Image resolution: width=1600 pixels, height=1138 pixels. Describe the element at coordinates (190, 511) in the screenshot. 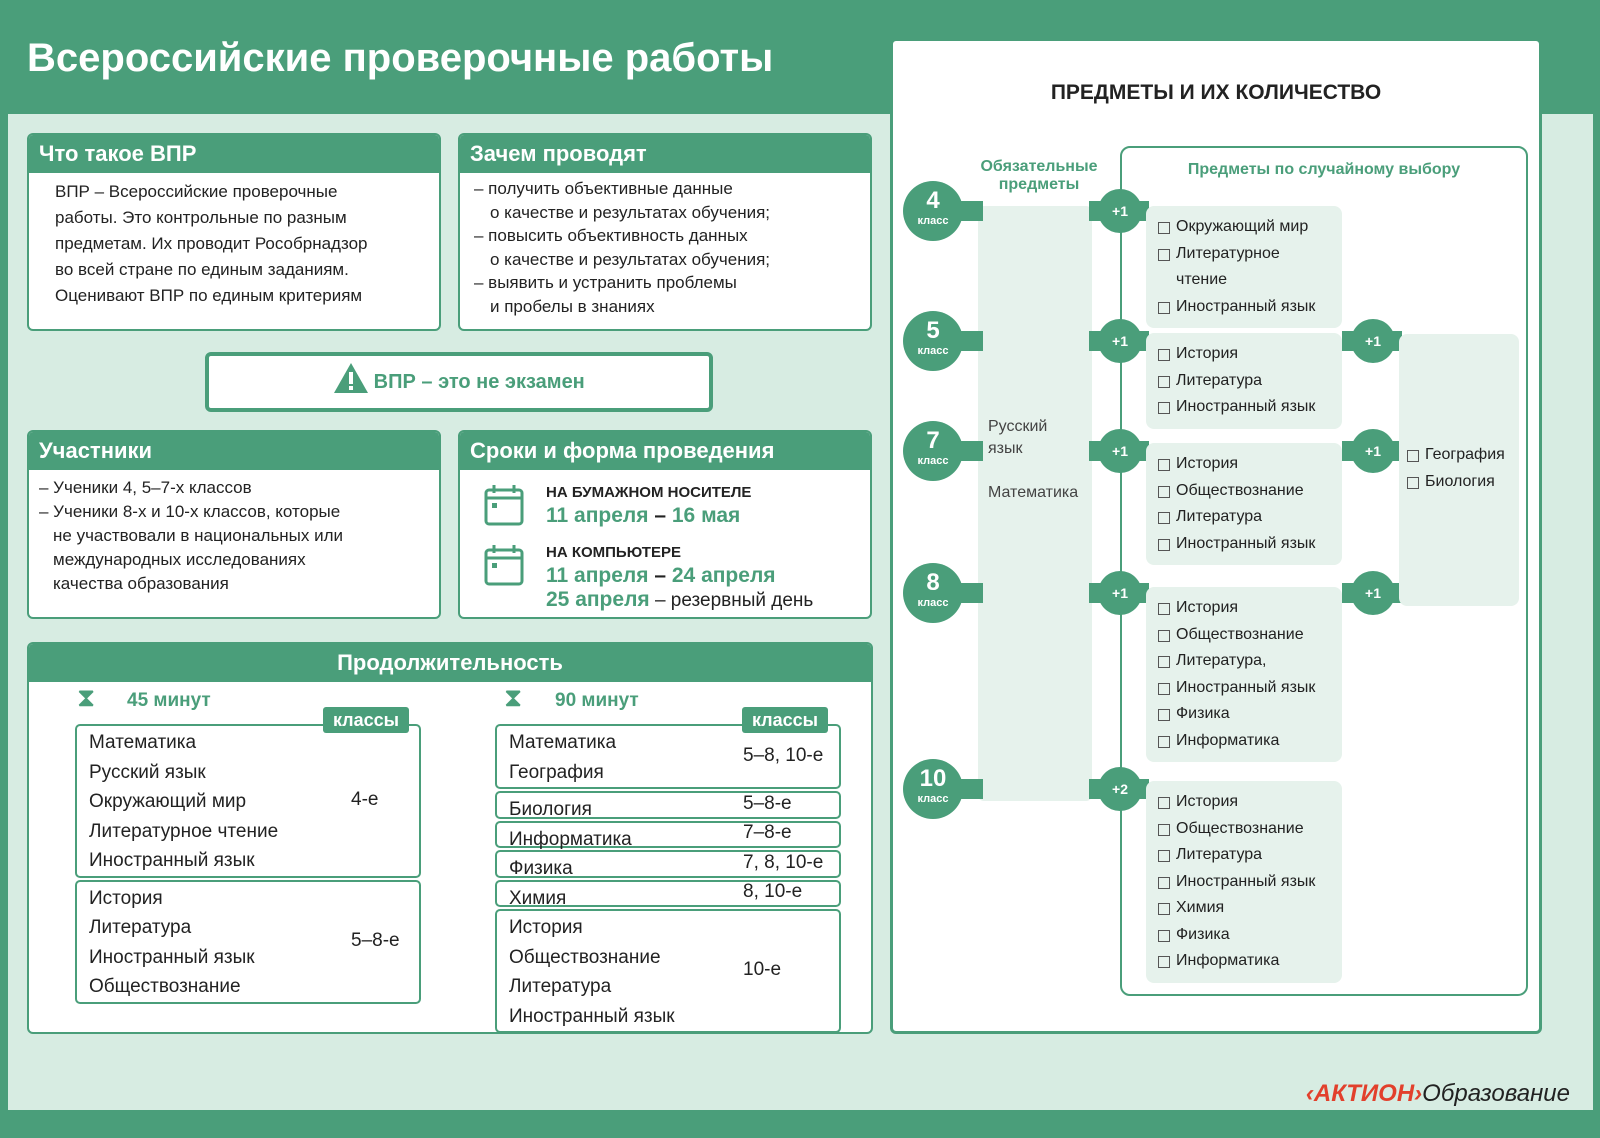

I see `text-line: – Ученики 8-х и 10-х классов, которые` at that location.